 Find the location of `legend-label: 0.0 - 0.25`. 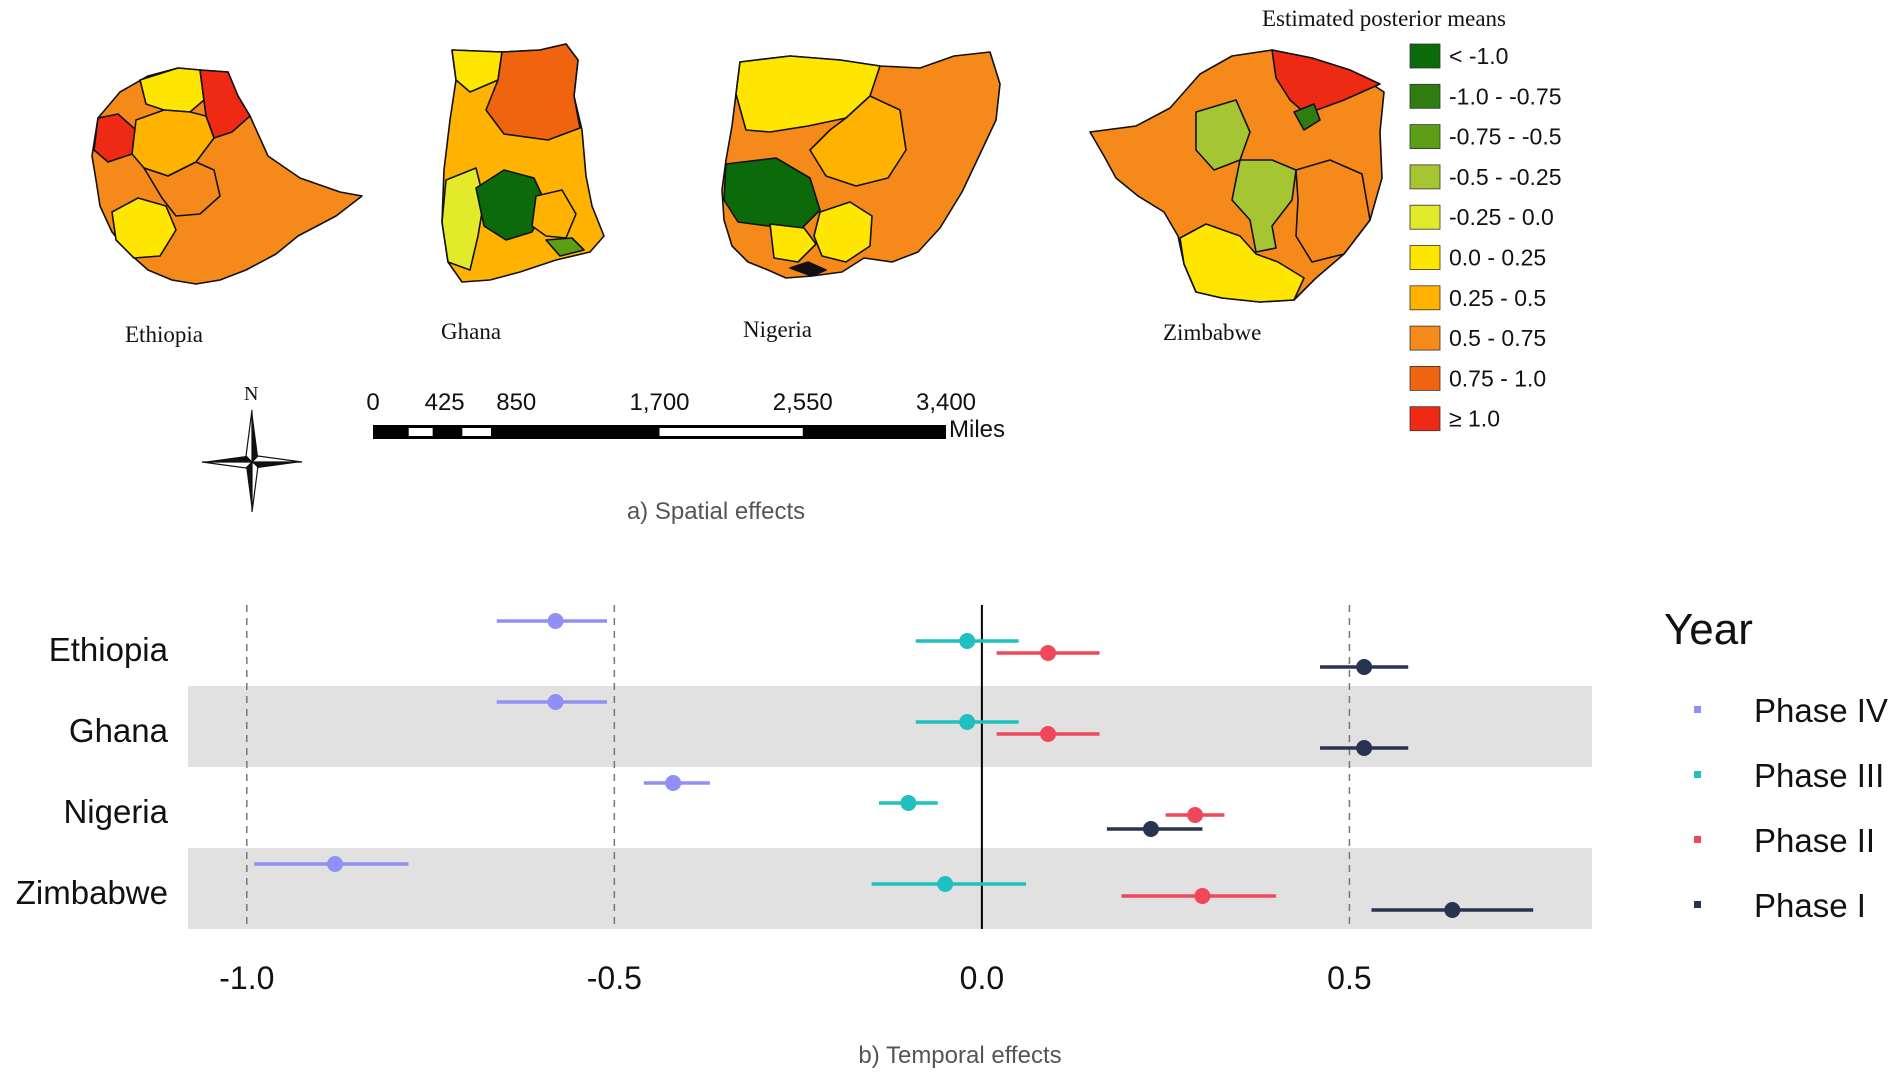

legend-label: 0.0 - 0.25 is located at coordinates (1497, 258).